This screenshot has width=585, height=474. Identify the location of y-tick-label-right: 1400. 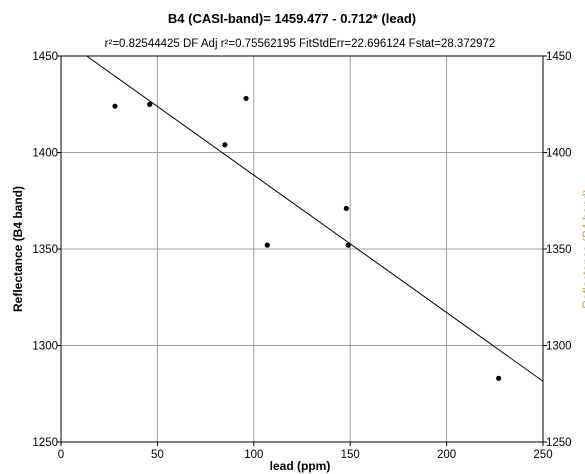
(559, 154).